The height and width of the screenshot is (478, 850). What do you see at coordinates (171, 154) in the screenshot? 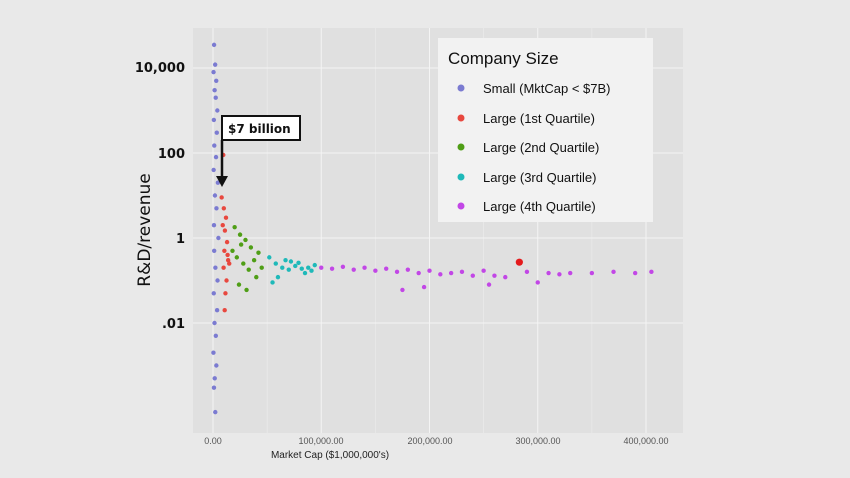
I see `y-tick-label: 100` at bounding box center [171, 154].